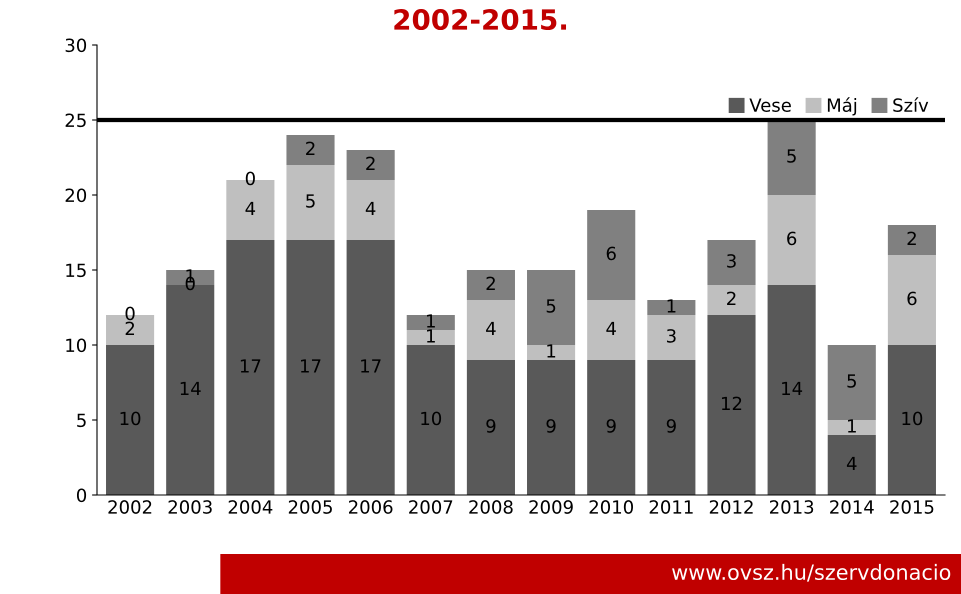 Image resolution: width=961 pixels, height=594 pixels. Describe the element at coordinates (76, 195) in the screenshot. I see `y-tick-label: 20` at that location.